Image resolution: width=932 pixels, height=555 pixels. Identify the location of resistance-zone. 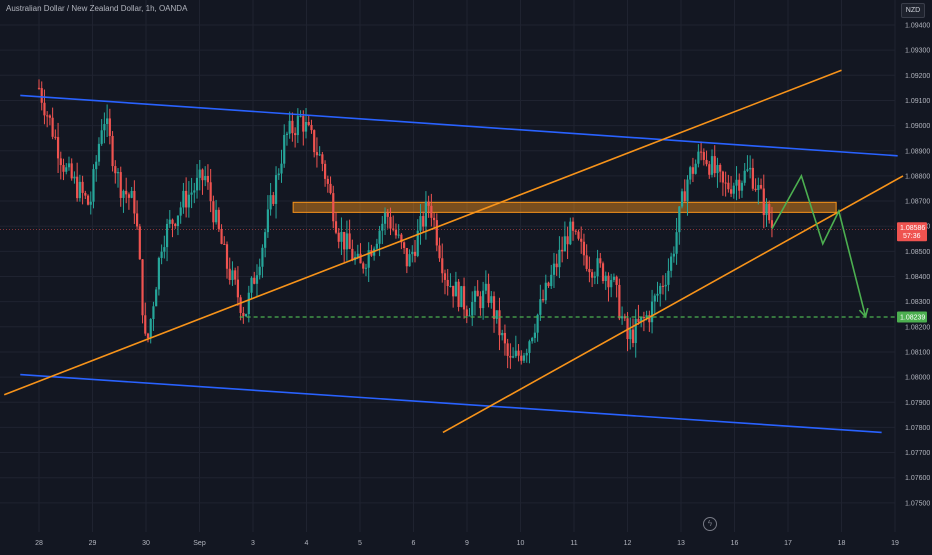
(564, 207).